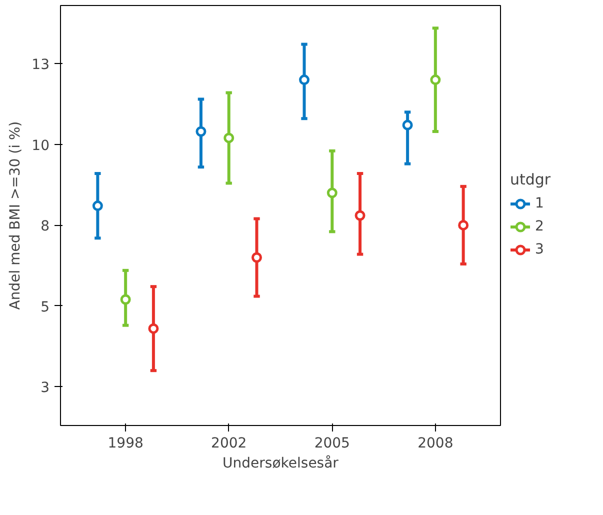 The width and height of the screenshot is (603, 515). Describe the element at coordinates (332, 444) in the screenshot. I see `x-tick-label: 2005` at that location.